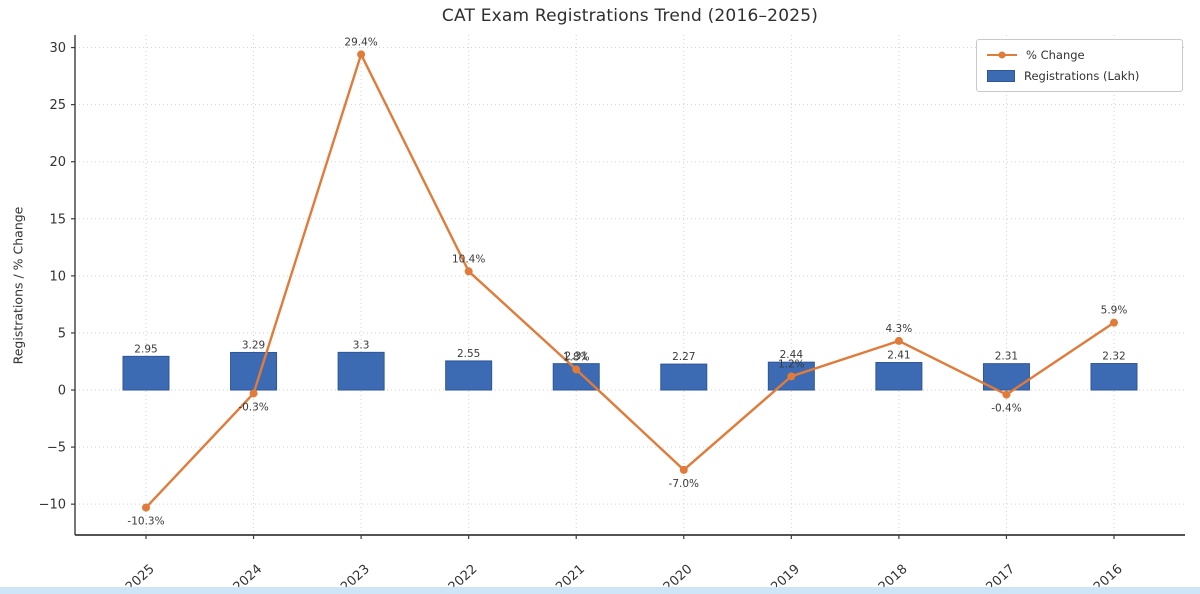 Image resolution: width=1200 pixels, height=594 pixels. What do you see at coordinates (360, 42) in the screenshot?
I see `pct-label: 29.4%` at bounding box center [360, 42].